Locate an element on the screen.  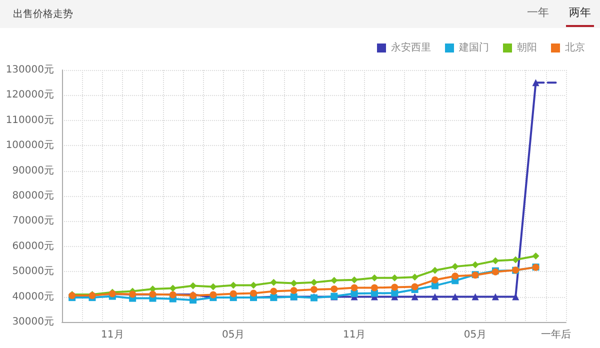
x-tick-label: 一年后 is located at coordinates (555, 334).